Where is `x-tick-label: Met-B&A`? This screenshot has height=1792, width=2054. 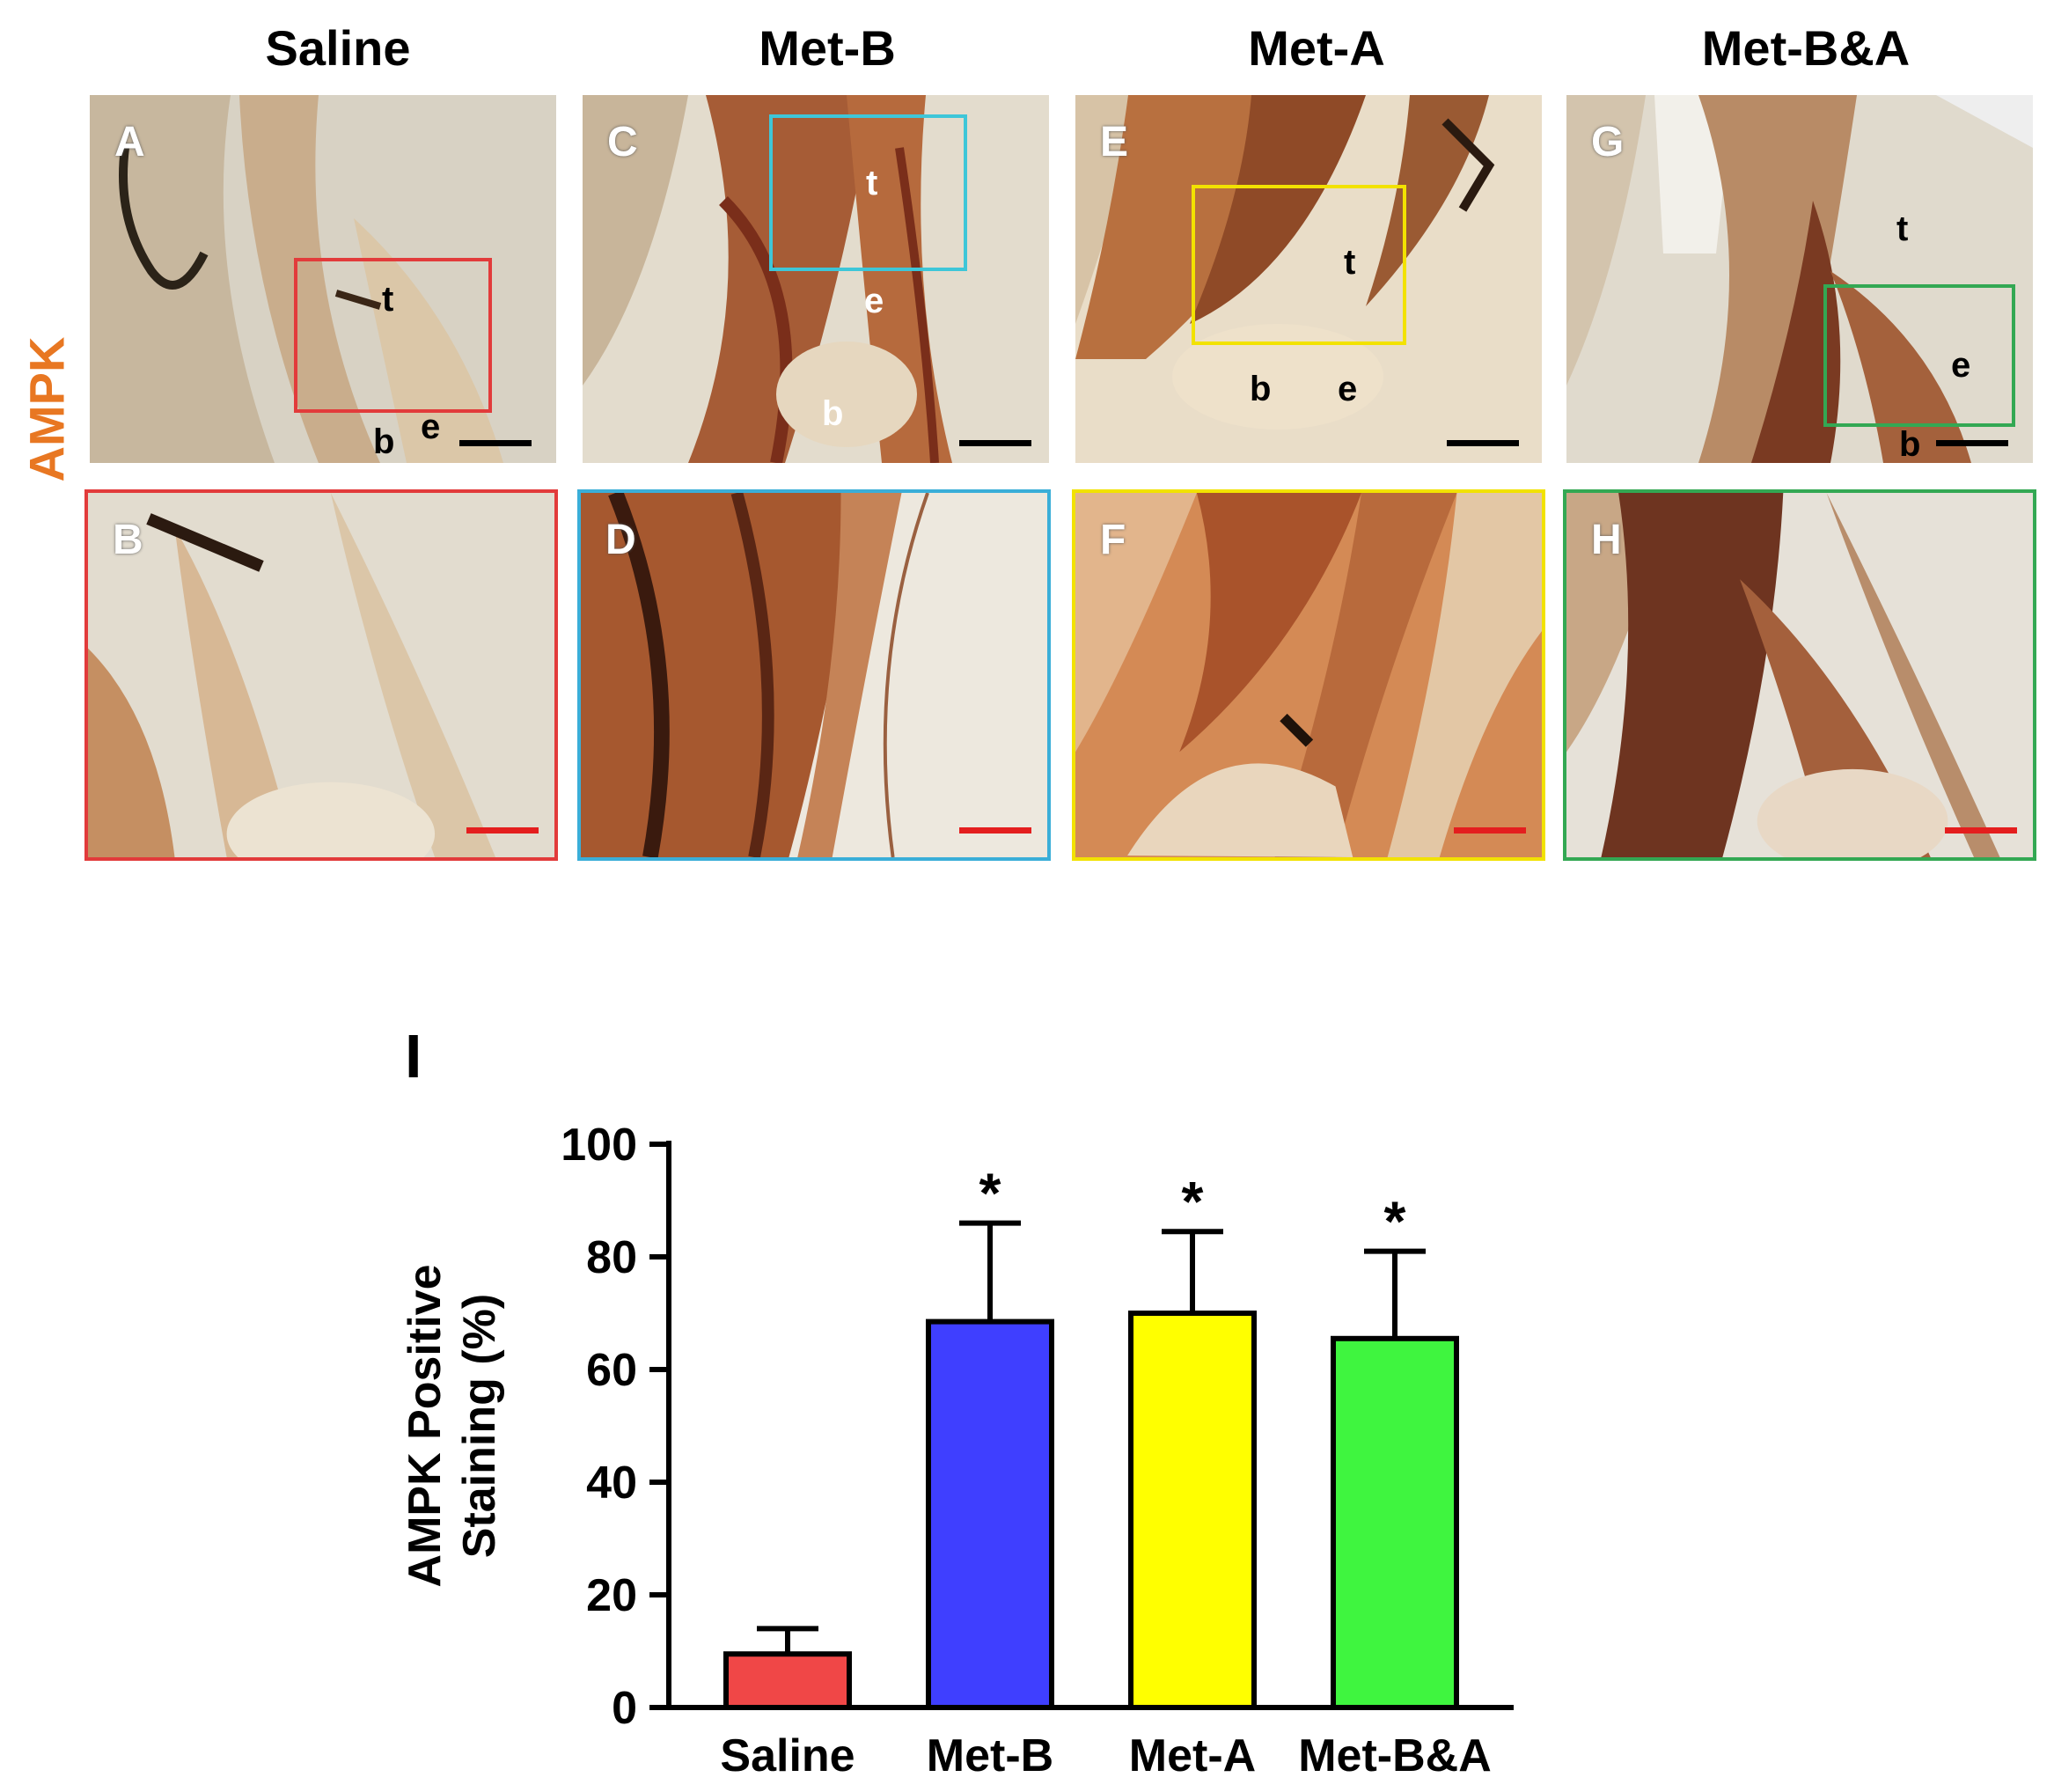
x-tick-label: Met-B&A is located at coordinates (1395, 1755).